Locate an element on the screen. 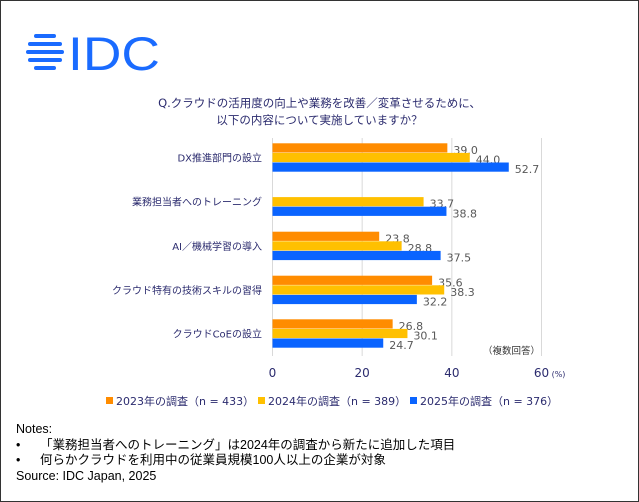  chart-title-line-1: Q.クラウドの活用度の向上や業務を改善／変革させるために、 is located at coordinates (319, 103).